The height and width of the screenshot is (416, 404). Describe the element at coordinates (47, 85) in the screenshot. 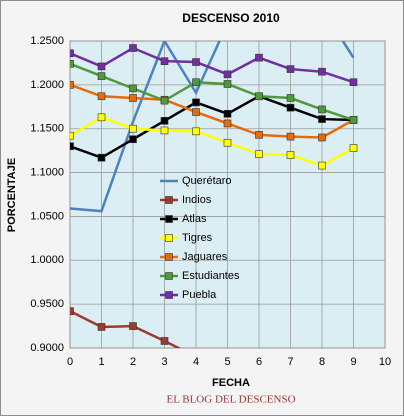

I see `y-tick-label: 1.2000` at that location.